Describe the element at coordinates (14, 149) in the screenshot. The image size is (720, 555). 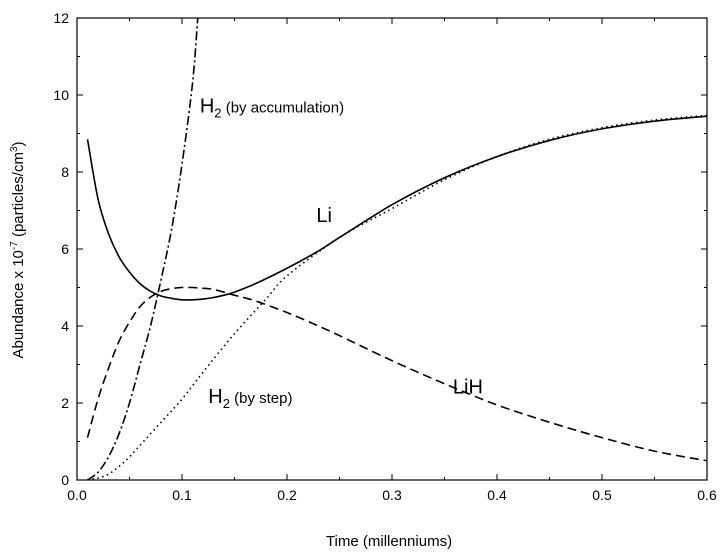
I see `y-label-unit-exp: 3` at that location.